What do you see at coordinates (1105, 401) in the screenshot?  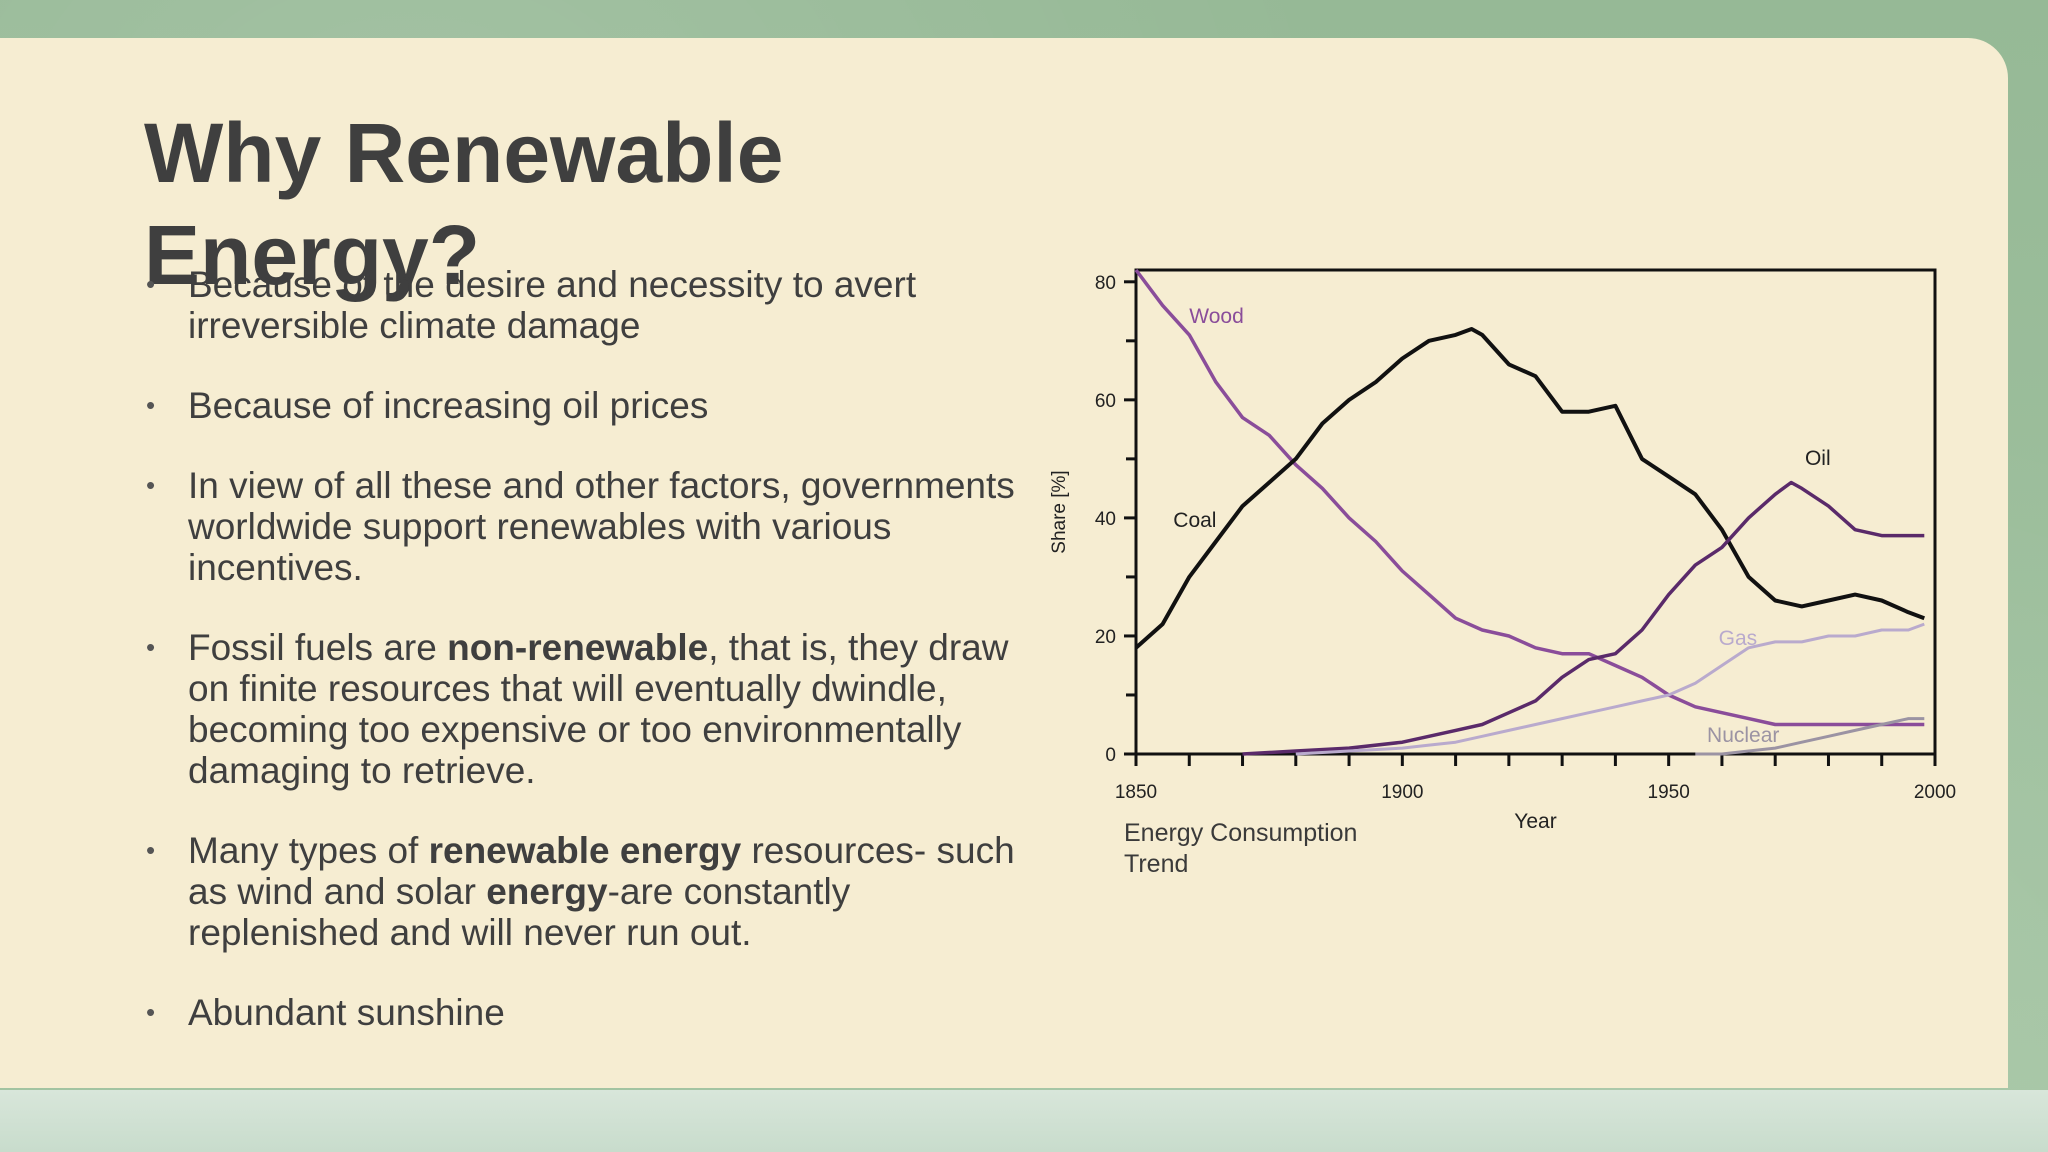 I see `y-tick-label: 60` at bounding box center [1105, 401].